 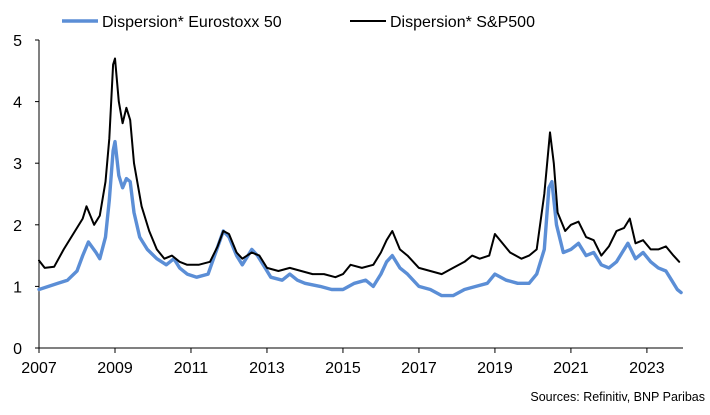 I want to click on y-tick-label: 4, so click(x=17, y=103).